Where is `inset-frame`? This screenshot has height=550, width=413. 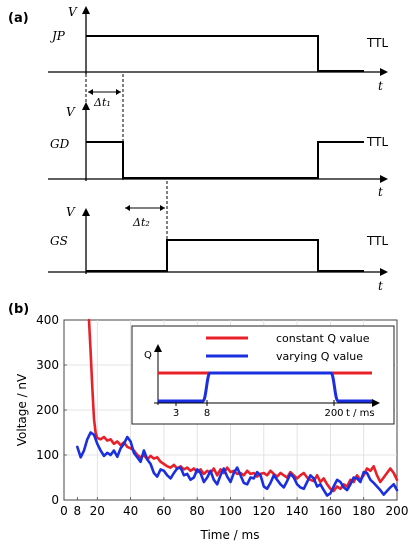 inset-frame is located at coordinates (263, 375).